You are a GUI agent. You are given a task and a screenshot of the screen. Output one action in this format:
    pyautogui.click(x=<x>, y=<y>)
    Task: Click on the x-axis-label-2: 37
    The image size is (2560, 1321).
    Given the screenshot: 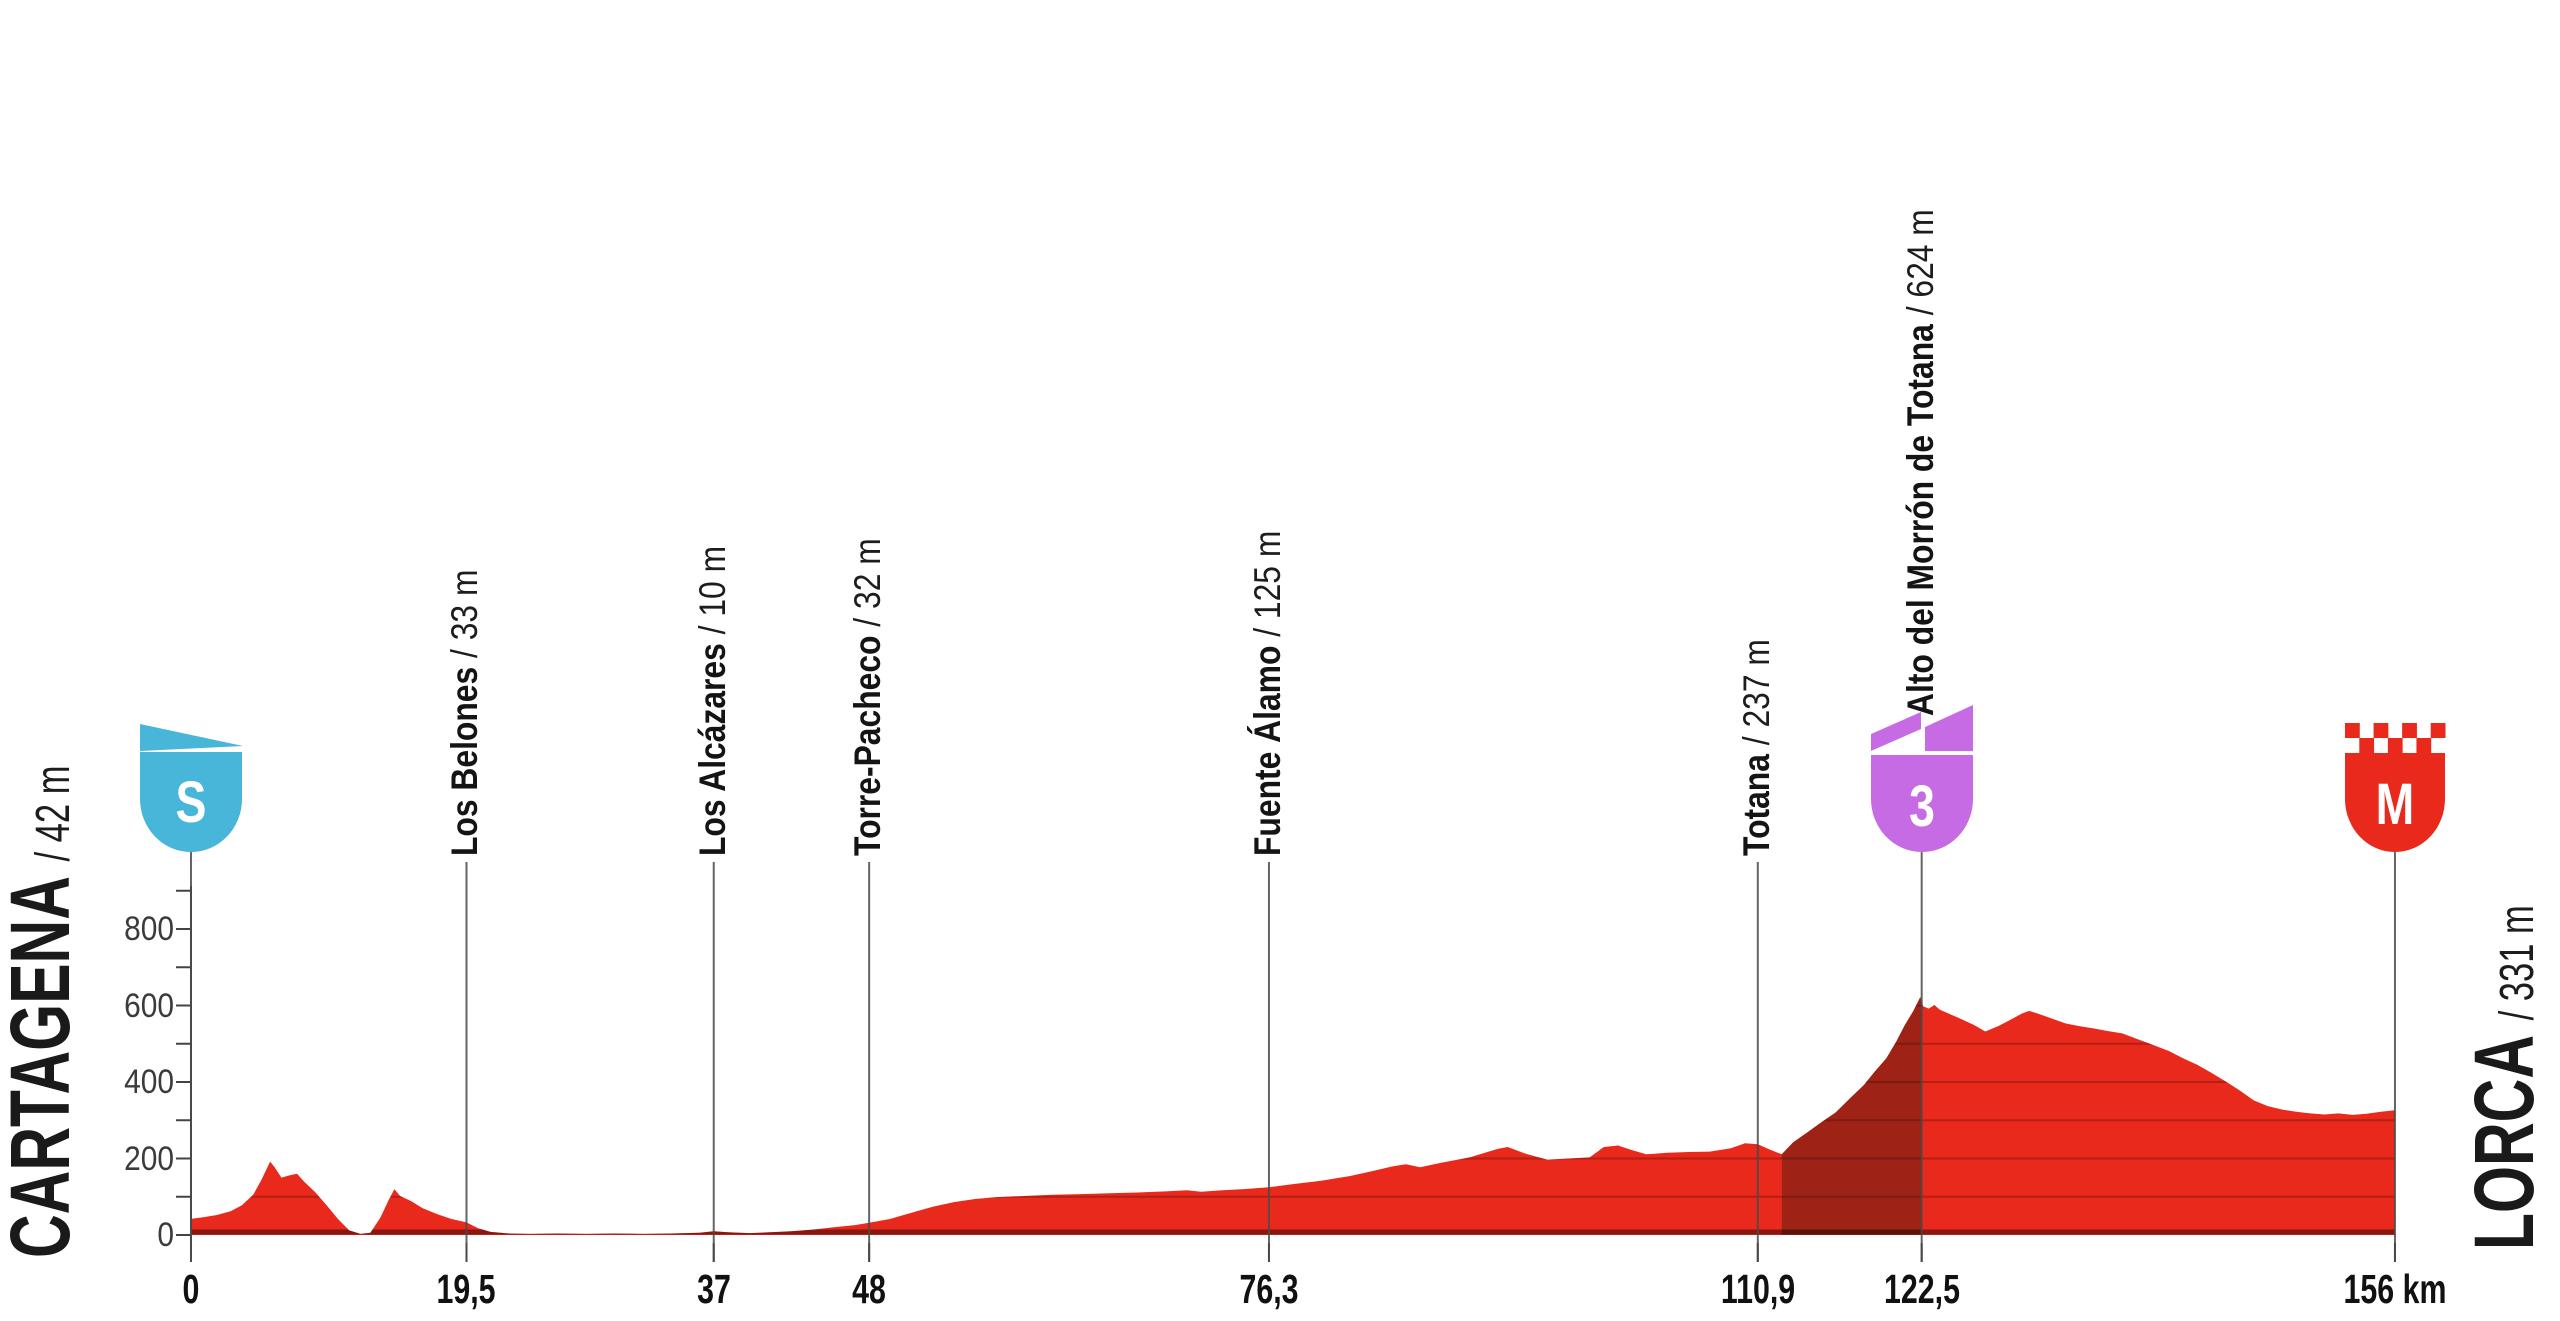 What is the action you would take?
    pyautogui.click(x=713, y=1289)
    